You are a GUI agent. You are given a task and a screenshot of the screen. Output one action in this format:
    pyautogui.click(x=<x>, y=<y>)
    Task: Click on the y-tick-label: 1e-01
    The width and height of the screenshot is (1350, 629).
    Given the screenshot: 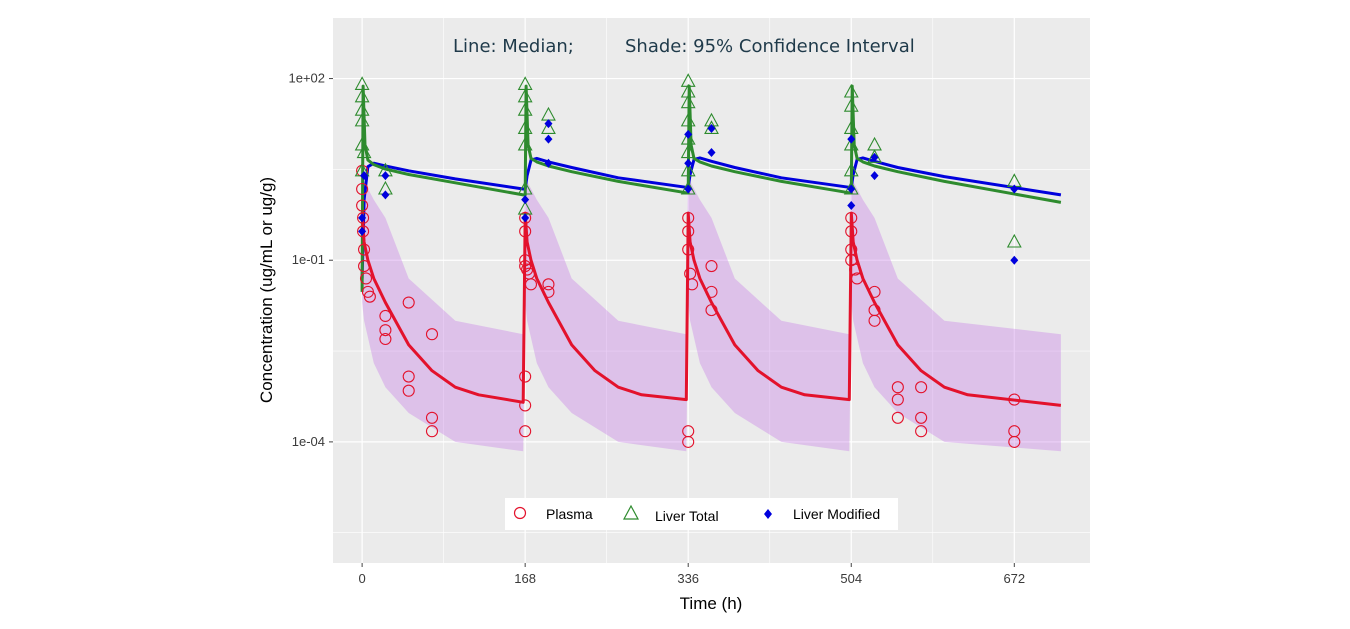 What is the action you would take?
    pyautogui.click(x=308, y=259)
    